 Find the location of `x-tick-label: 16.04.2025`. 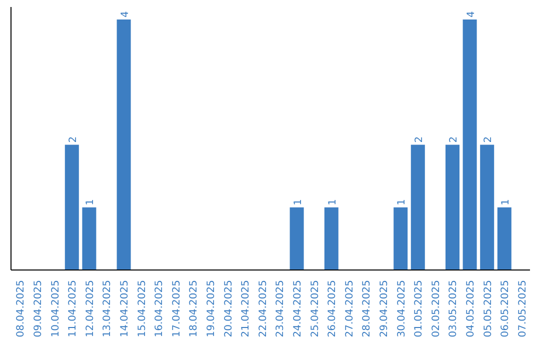

x-tick-label: 16.04.2025 is located at coordinates (160, 309).